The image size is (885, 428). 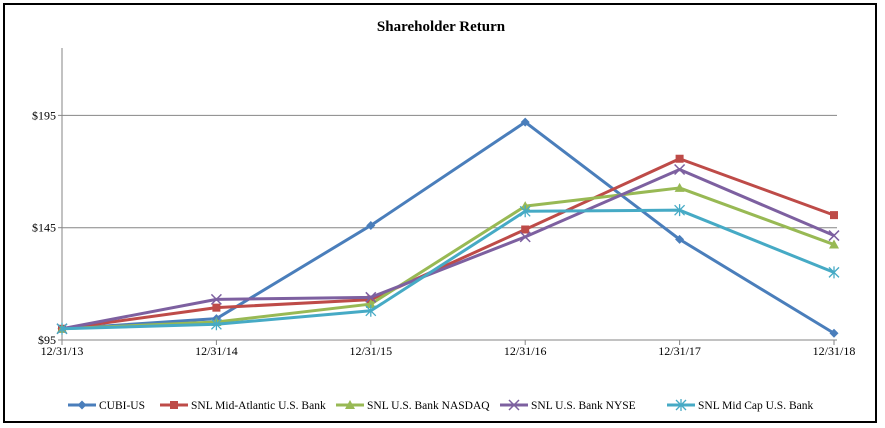 What do you see at coordinates (216, 351) in the screenshot?
I see `x-tick-label: 12/31/14` at bounding box center [216, 351].